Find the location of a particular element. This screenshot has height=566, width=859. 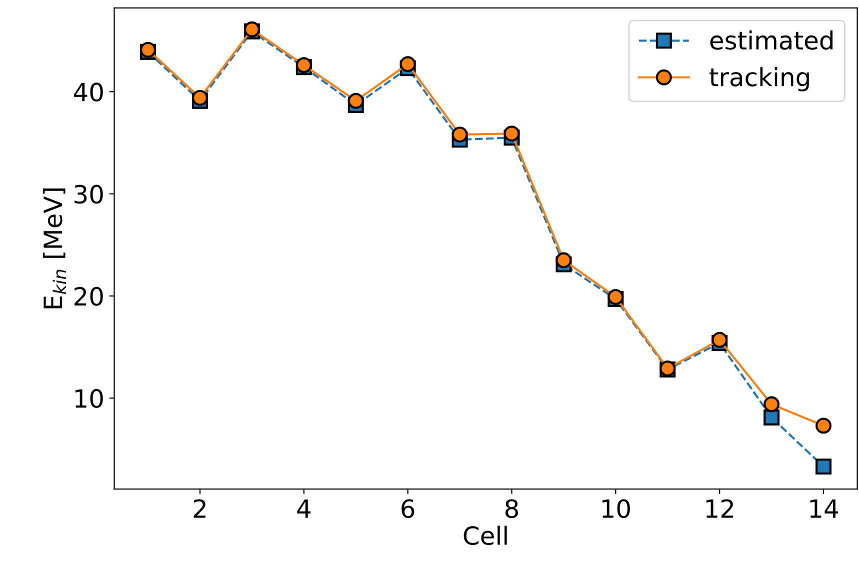

x-tick-label: 10 is located at coordinates (616, 508).